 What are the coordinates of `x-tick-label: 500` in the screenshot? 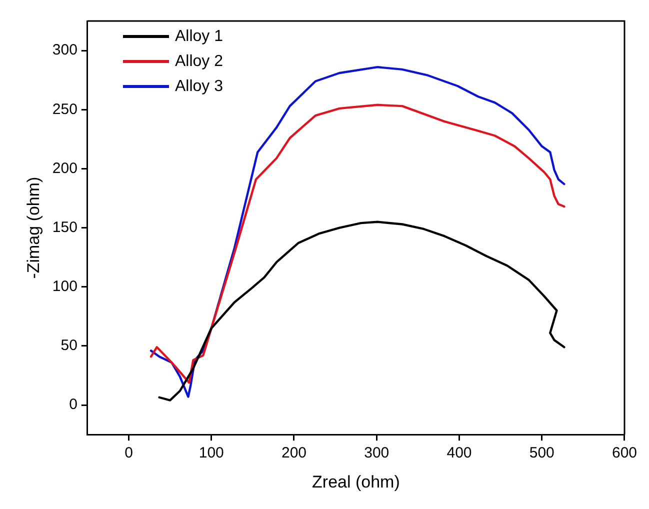 It's located at (541, 453).